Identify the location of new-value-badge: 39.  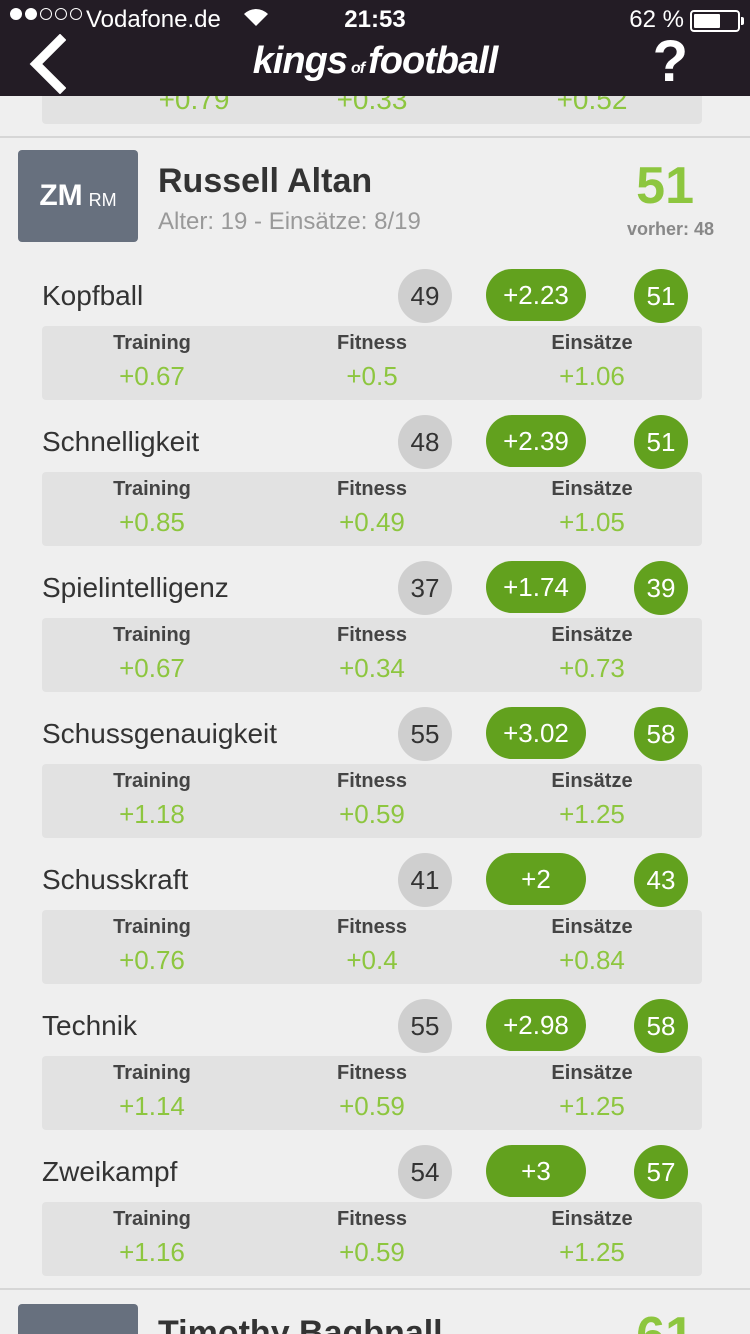
(661, 588).